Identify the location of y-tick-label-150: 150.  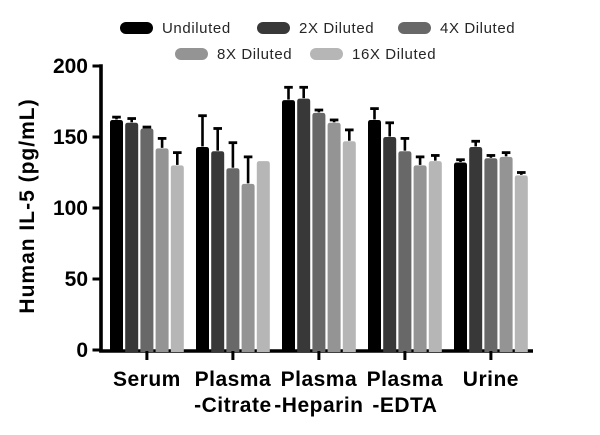
(70, 137).